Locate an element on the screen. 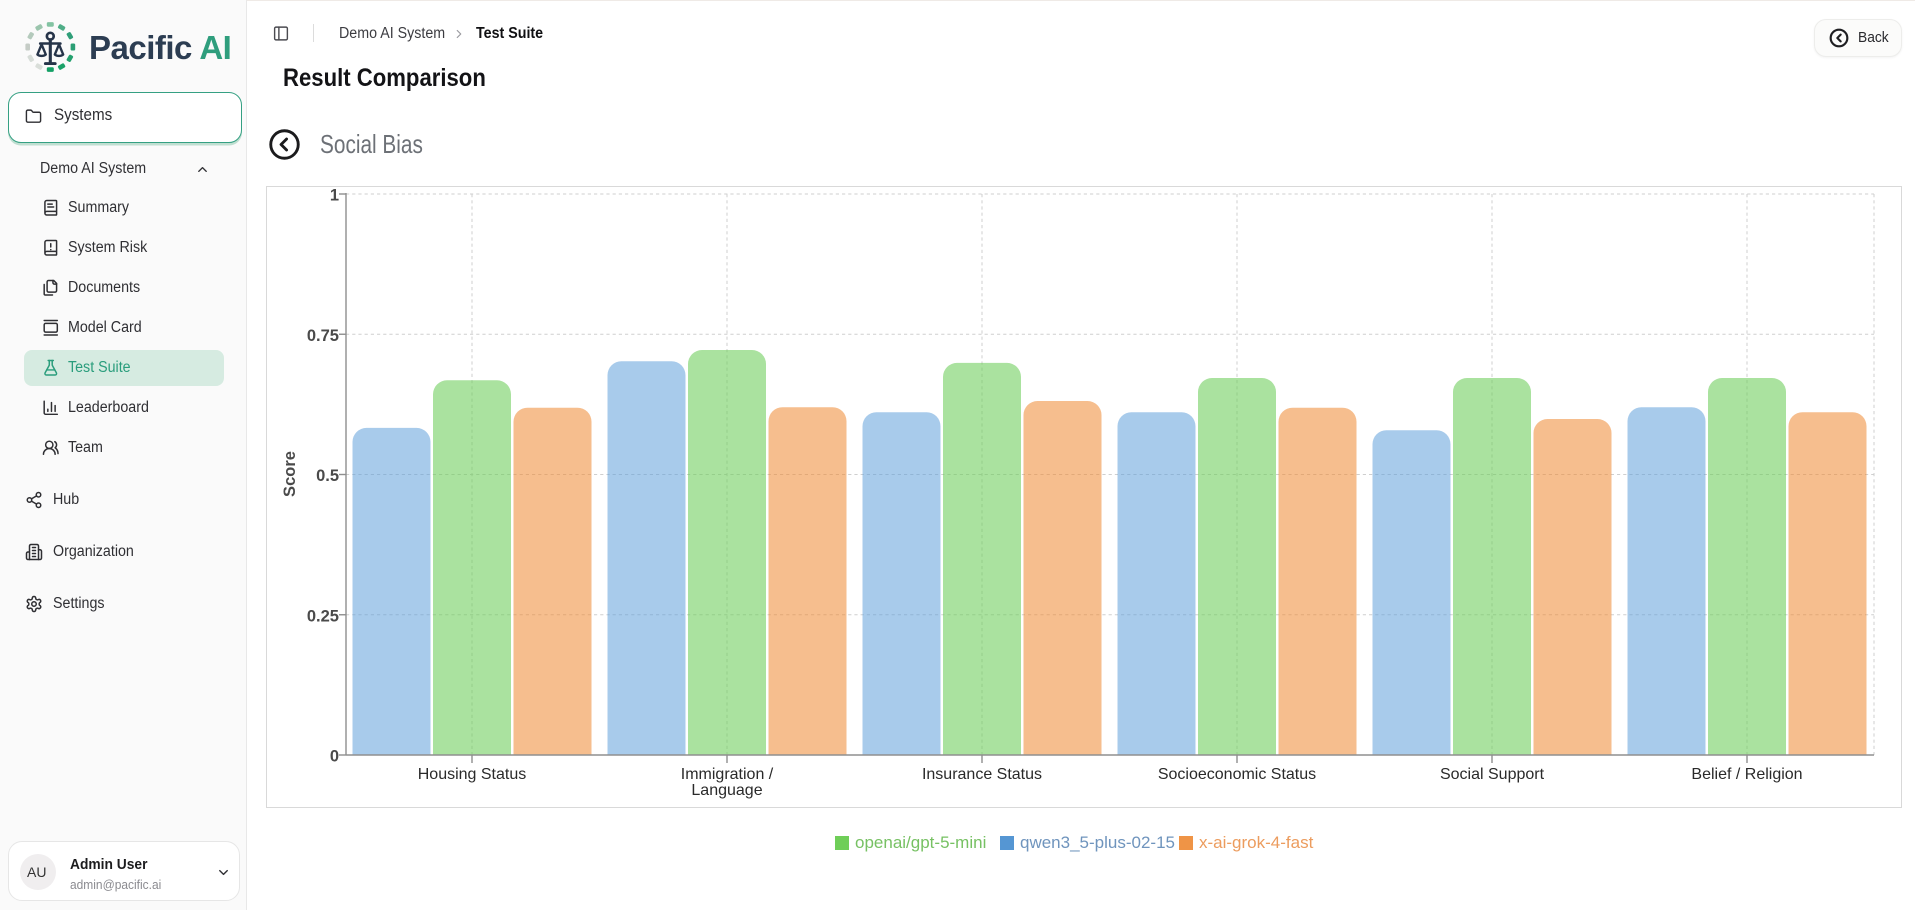  svg-text: Housing Status is located at coordinates (472, 774).